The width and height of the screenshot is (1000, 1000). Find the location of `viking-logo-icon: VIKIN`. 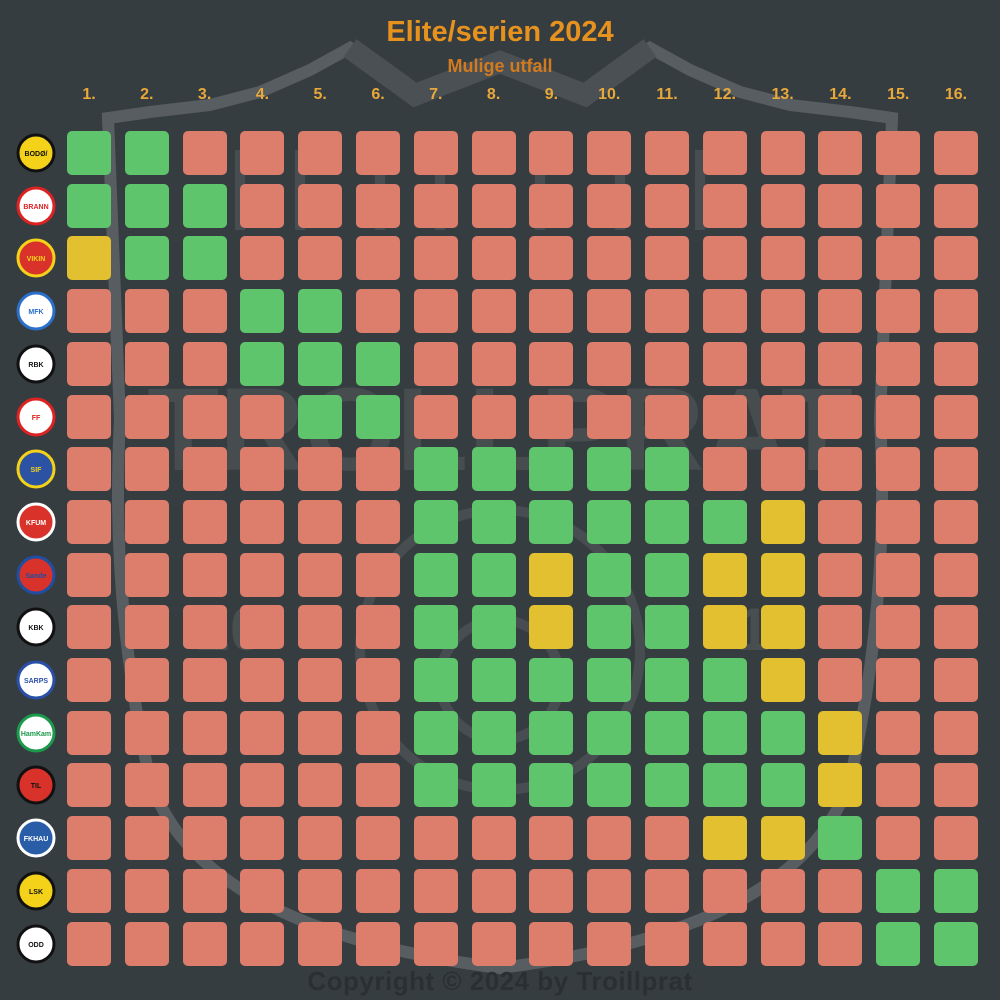

viking-logo-icon: VIKIN is located at coordinates (36, 258).